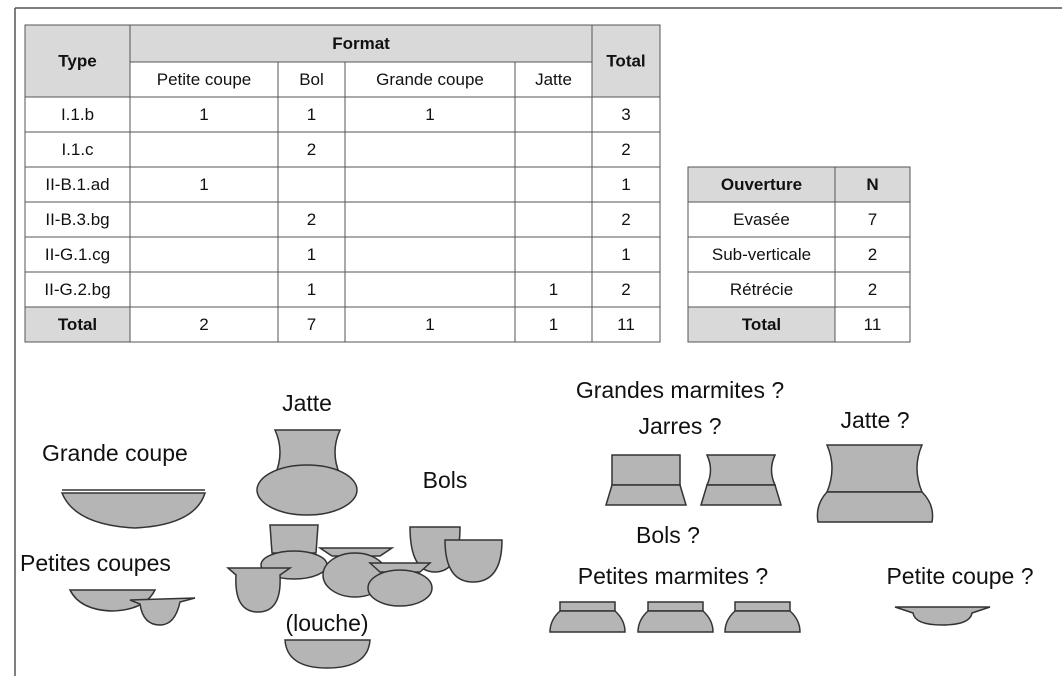 The width and height of the screenshot is (1062, 676). I want to click on cell-text: Petite coupe, so click(204, 79).